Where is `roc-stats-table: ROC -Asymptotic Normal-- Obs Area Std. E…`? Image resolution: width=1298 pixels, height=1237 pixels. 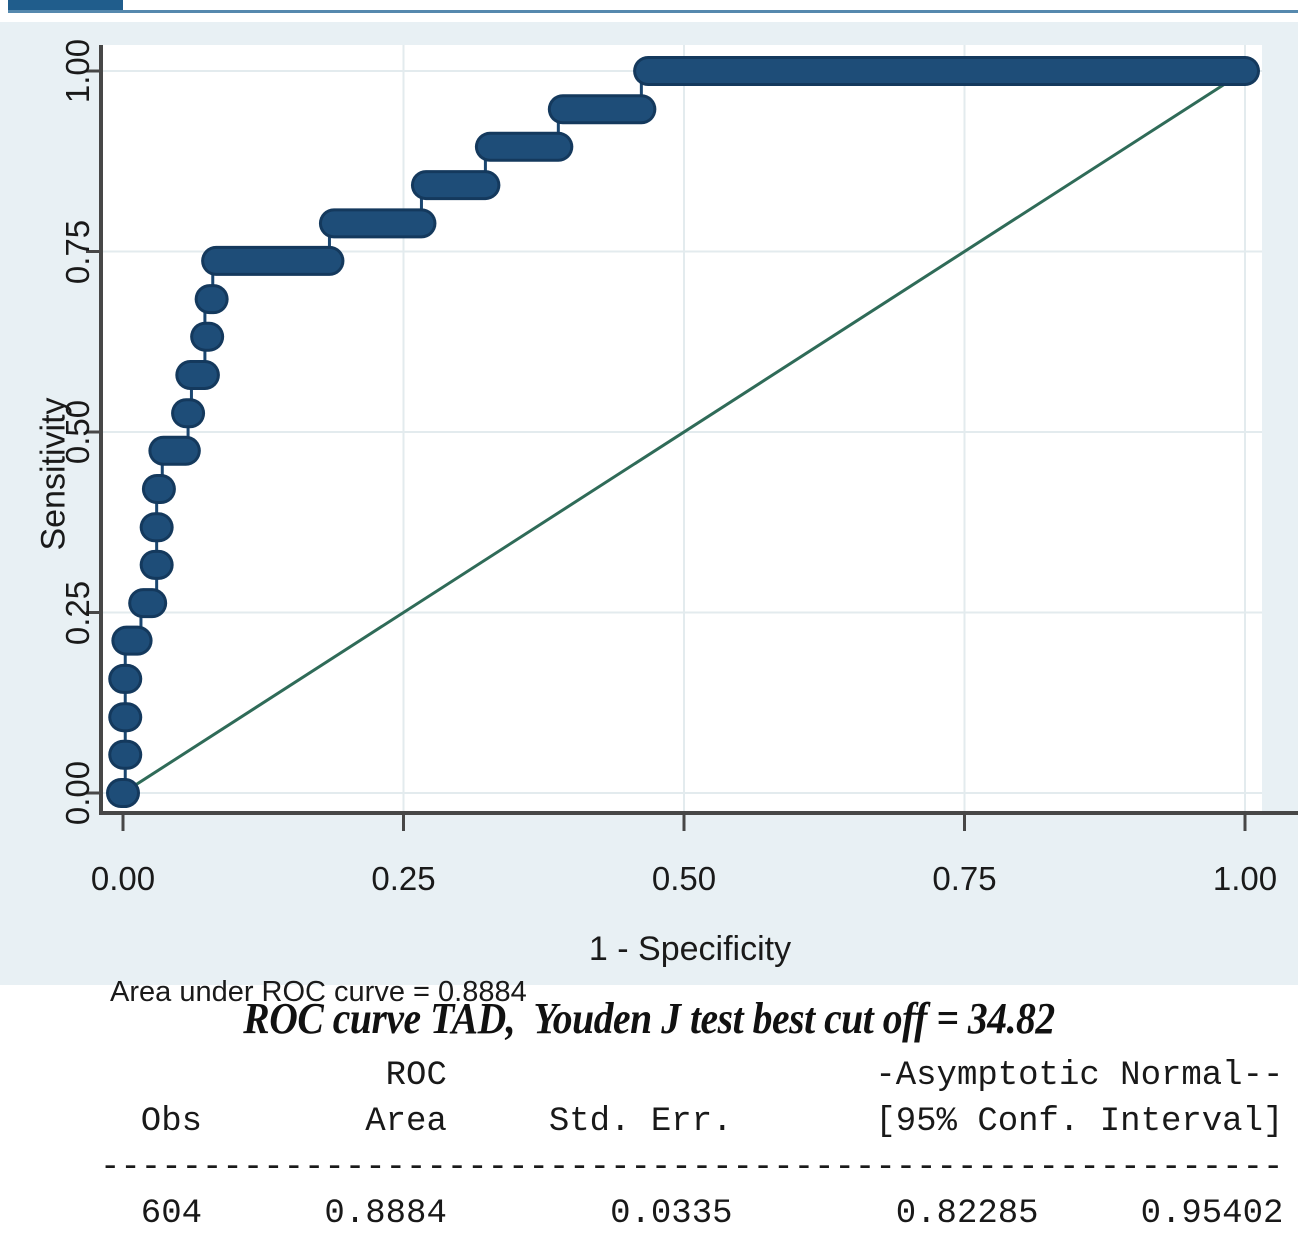
roc-stats-table: ROC -Asymptotic Normal-- Obs Area Std. E… is located at coordinates (691, 1145).